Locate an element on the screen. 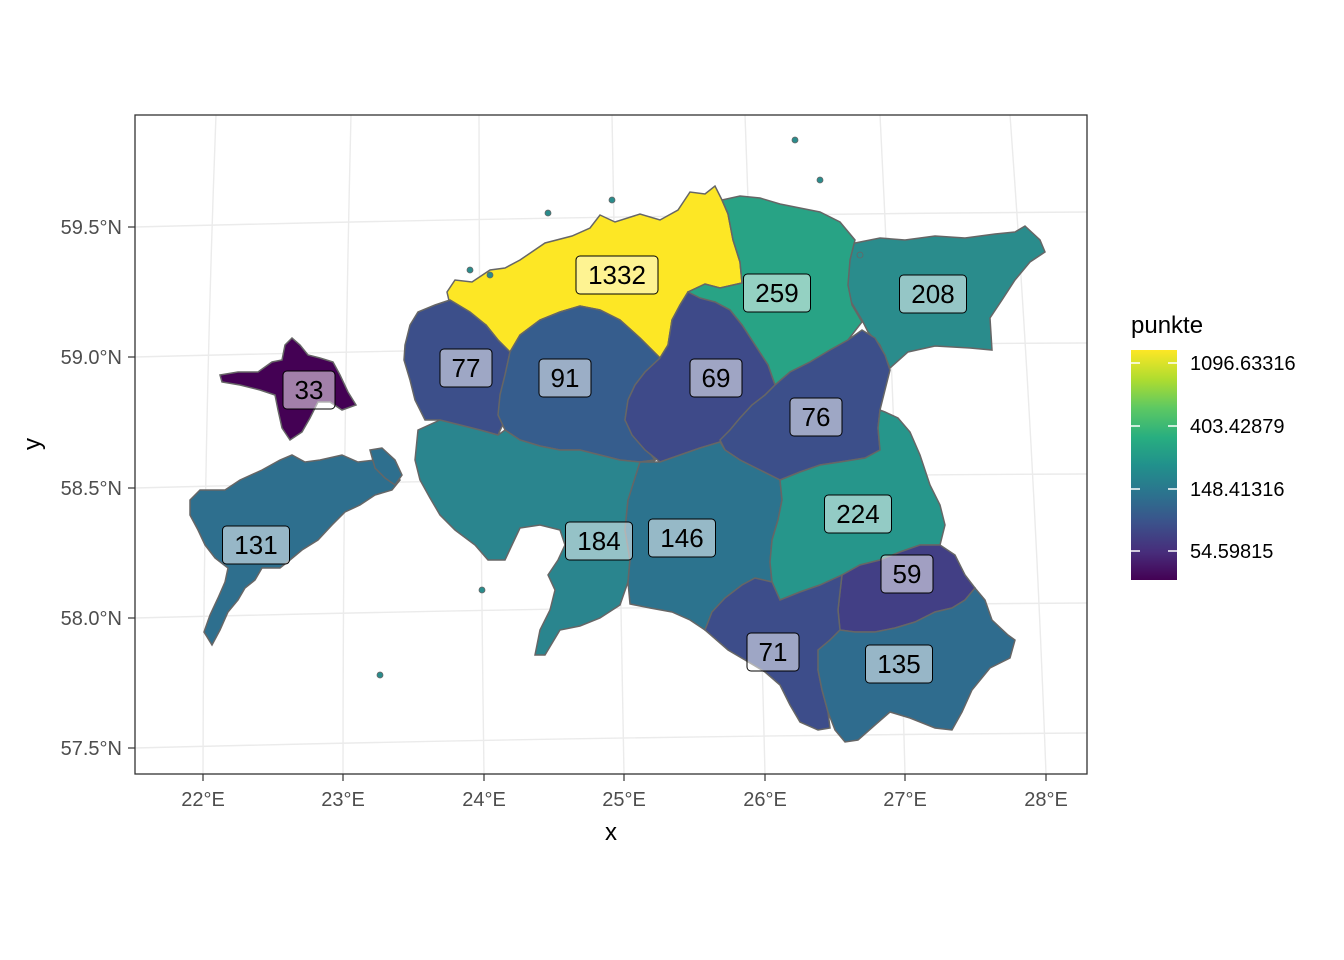  count-label-jogeva: 76 is located at coordinates (816, 417).